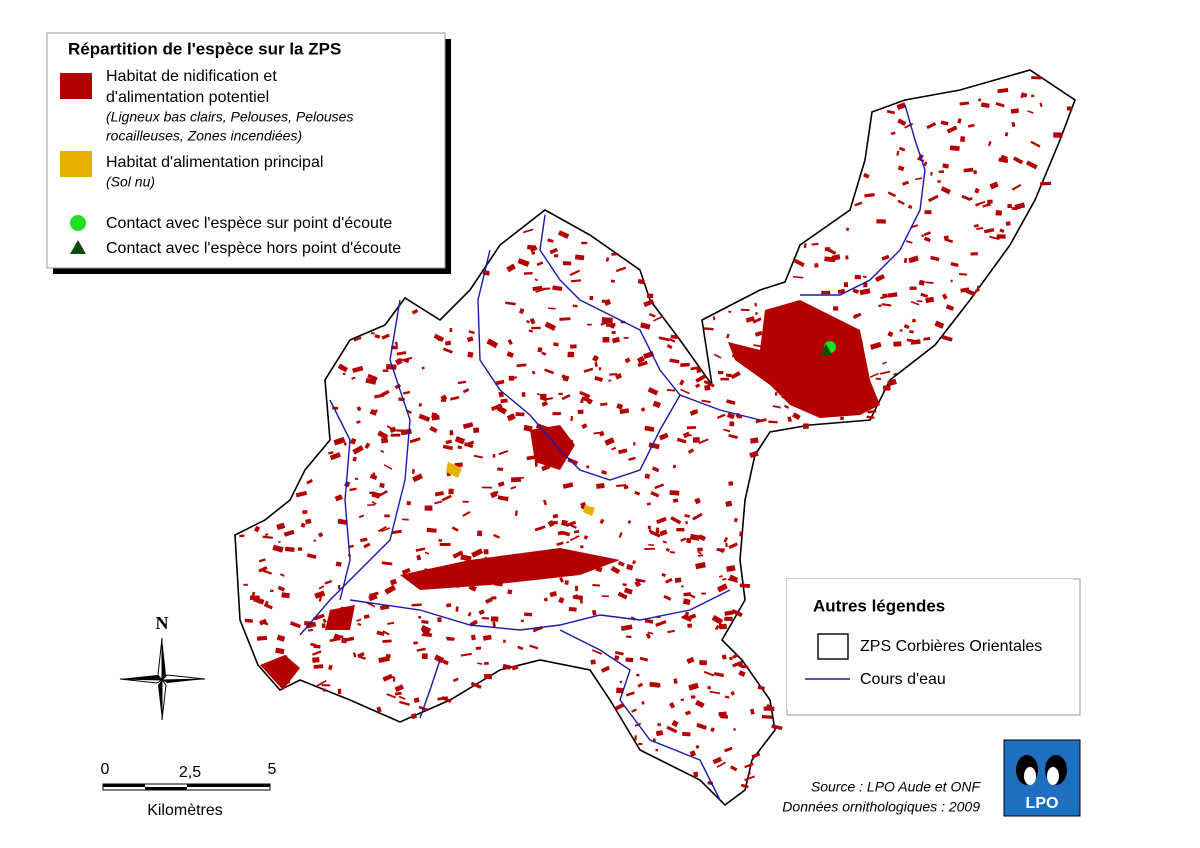 This screenshot has height=848, width=1200. I want to click on legend-note: (Ligneux bas clairs, Pelouses, Pelouses, so click(229, 117).